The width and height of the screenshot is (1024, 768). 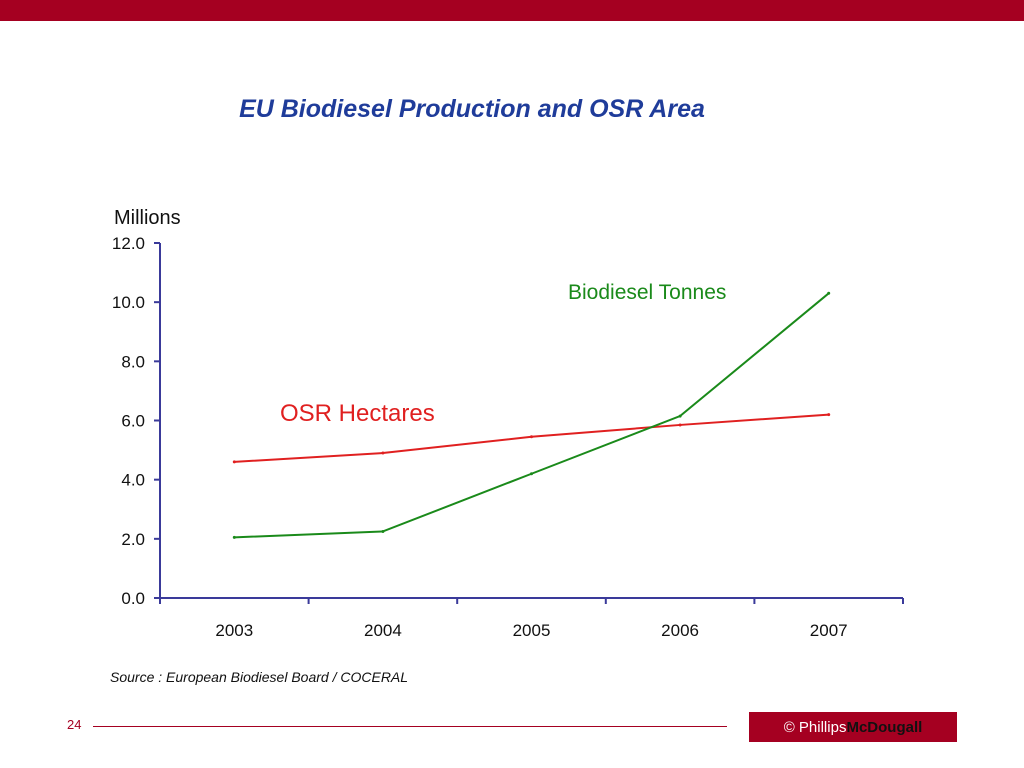 What do you see at coordinates (128, 302) in the screenshot?
I see `y-tick-label: 10.0` at bounding box center [128, 302].